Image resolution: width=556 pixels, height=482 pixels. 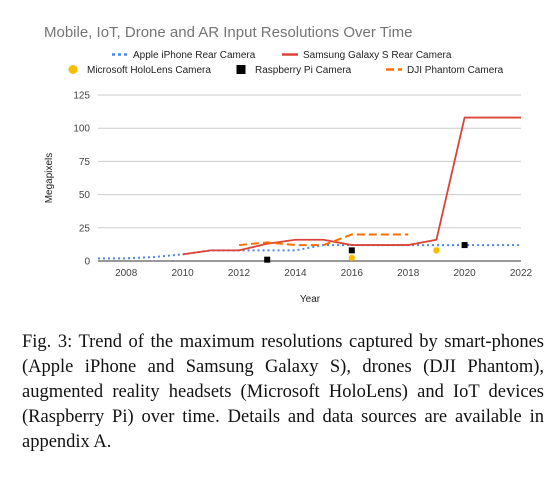 What do you see at coordinates (126, 273) in the screenshot?
I see `x-tick-label: 2008` at bounding box center [126, 273].